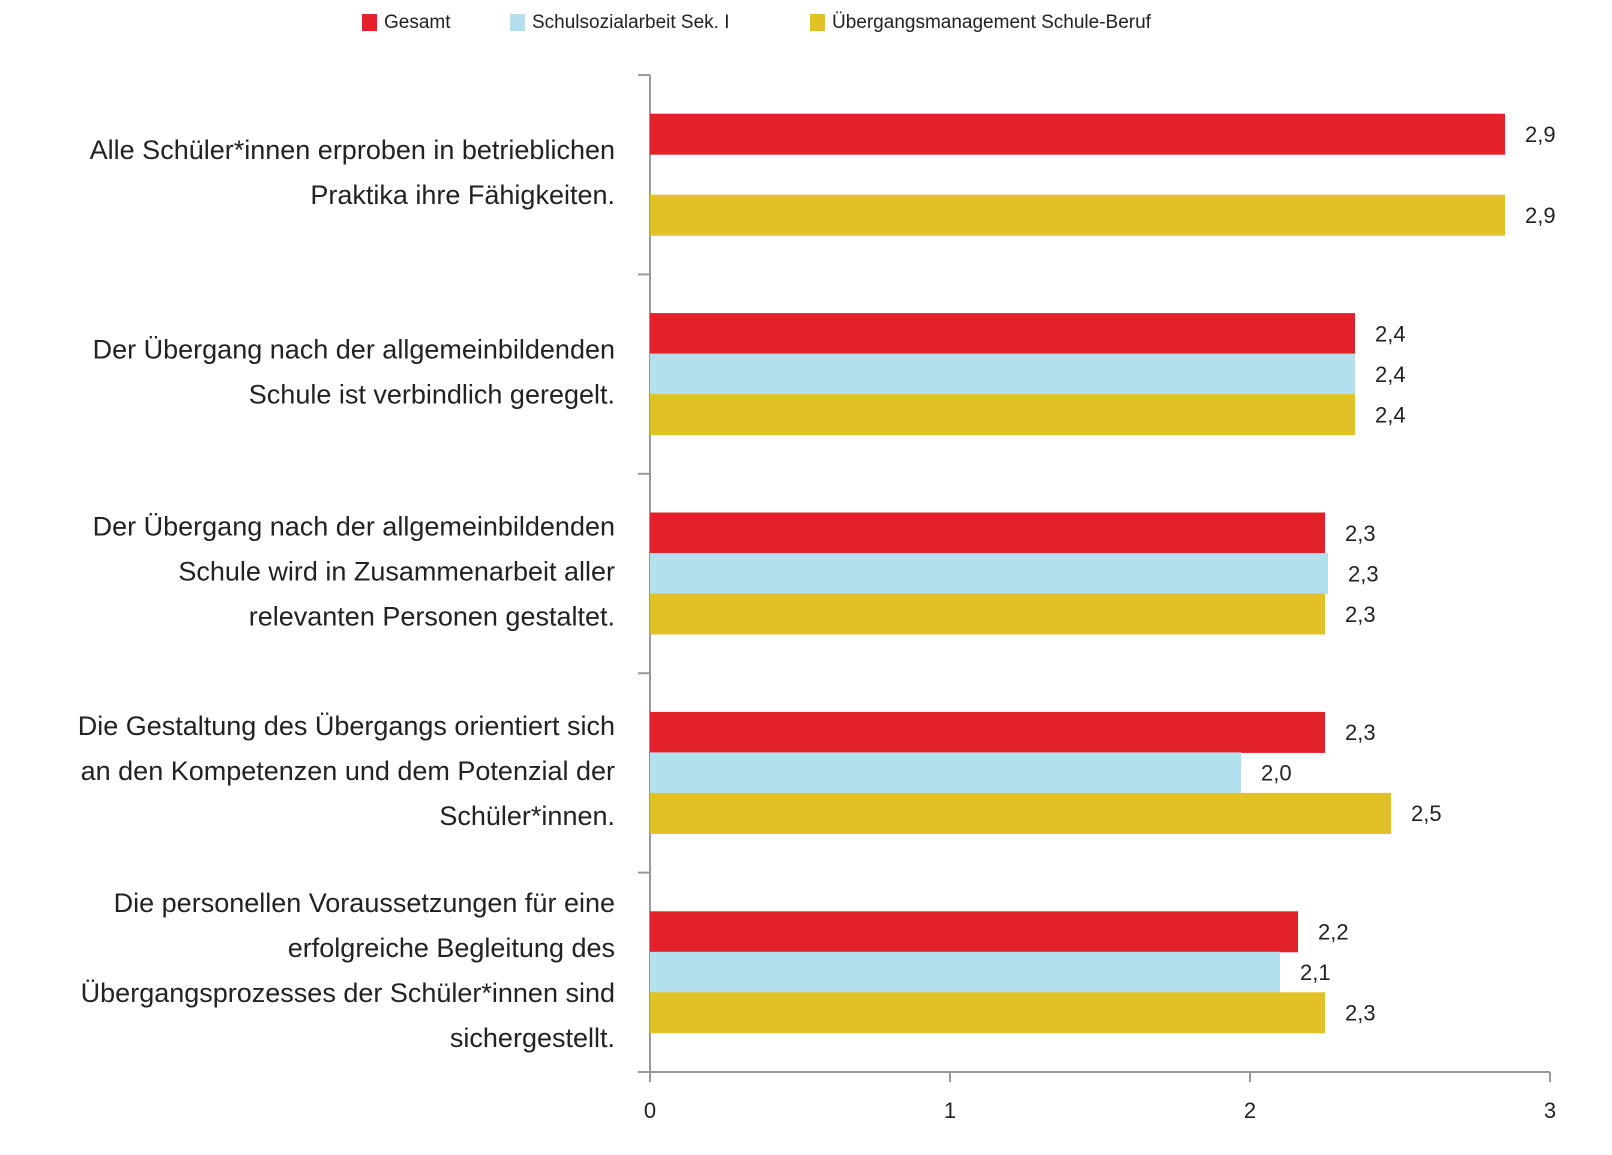 The width and height of the screenshot is (1612, 1155). I want to click on category-label-line: relevanten Personen gestaltet., so click(432, 617).